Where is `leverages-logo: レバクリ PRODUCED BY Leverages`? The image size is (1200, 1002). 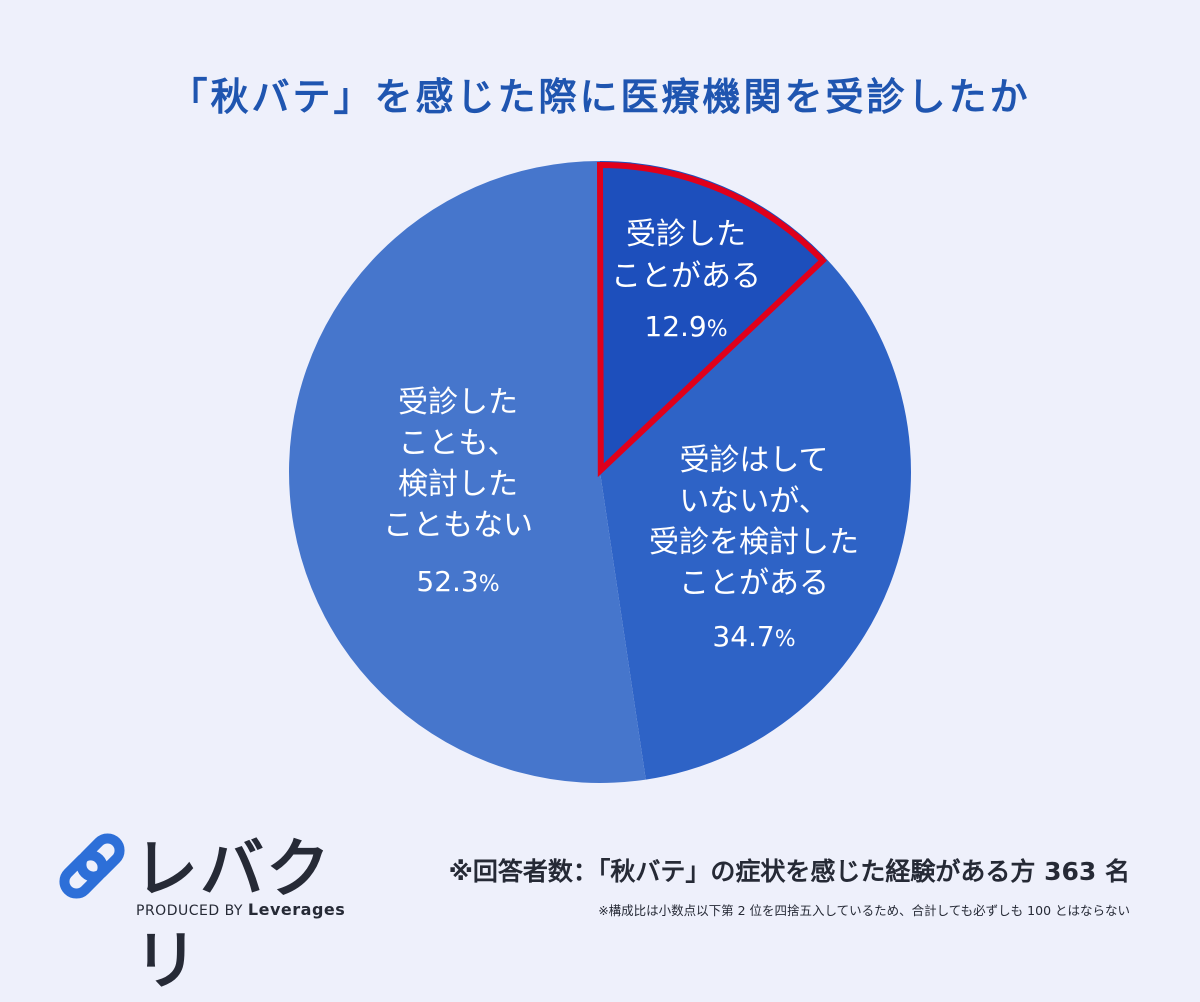
leverages-logo: レバクリ PRODUCED BY Leverages is located at coordinates (202, 912).